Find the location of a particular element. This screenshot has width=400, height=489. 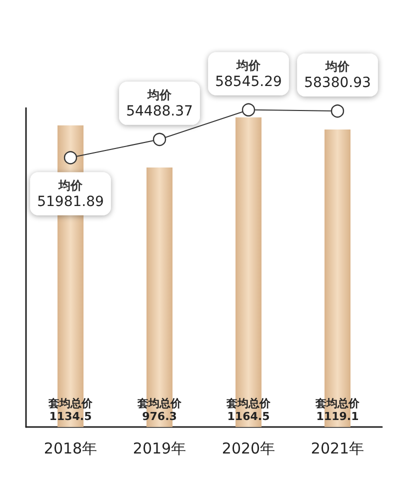

data-label: 58545.29 is located at coordinates (248, 82).